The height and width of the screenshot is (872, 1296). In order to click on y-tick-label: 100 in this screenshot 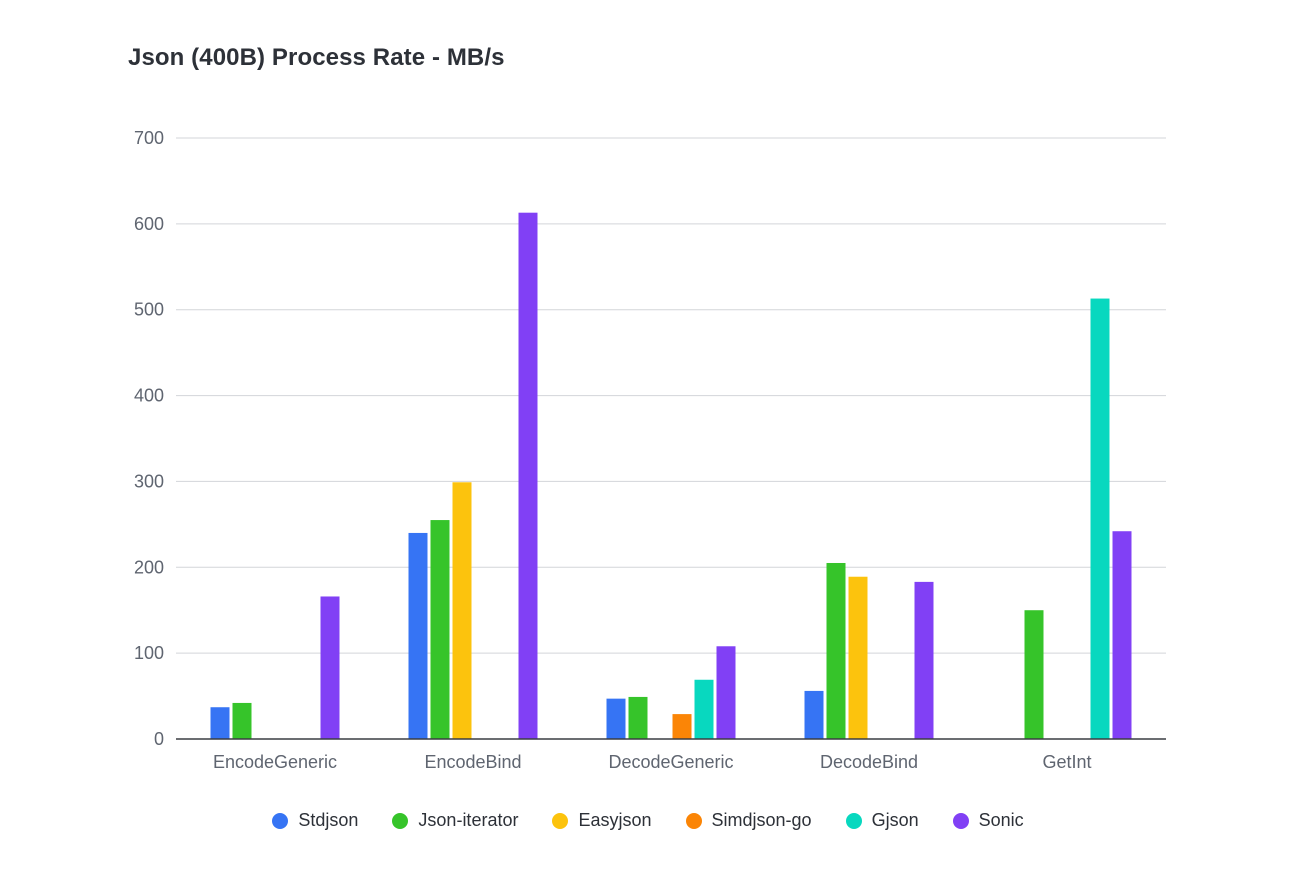, I will do `click(149, 653)`.